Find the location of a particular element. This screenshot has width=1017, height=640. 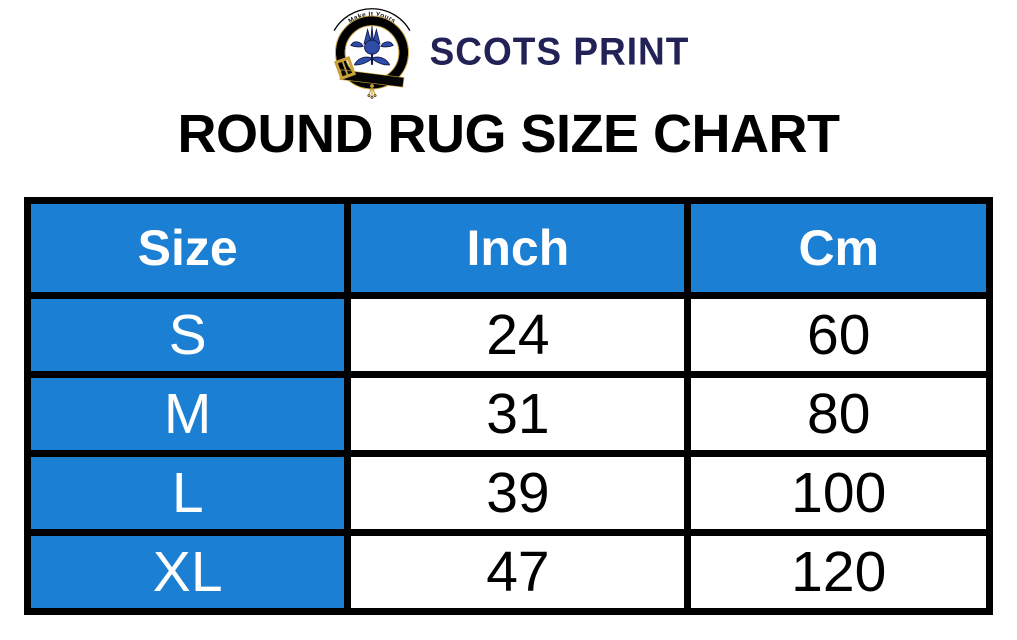

size-cell: XL is located at coordinates (188, 572).